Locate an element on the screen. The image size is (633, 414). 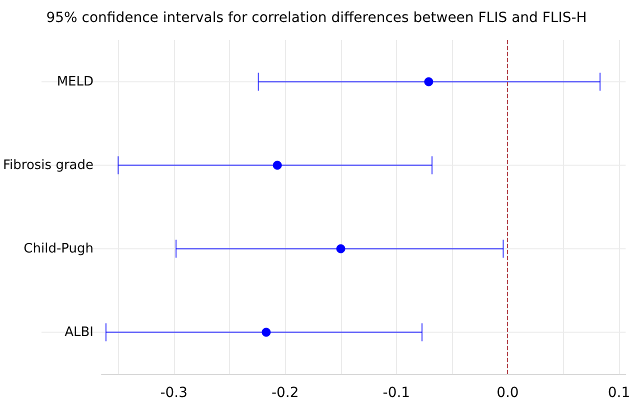
x-tick-label: 0.1 is located at coordinates (619, 393).